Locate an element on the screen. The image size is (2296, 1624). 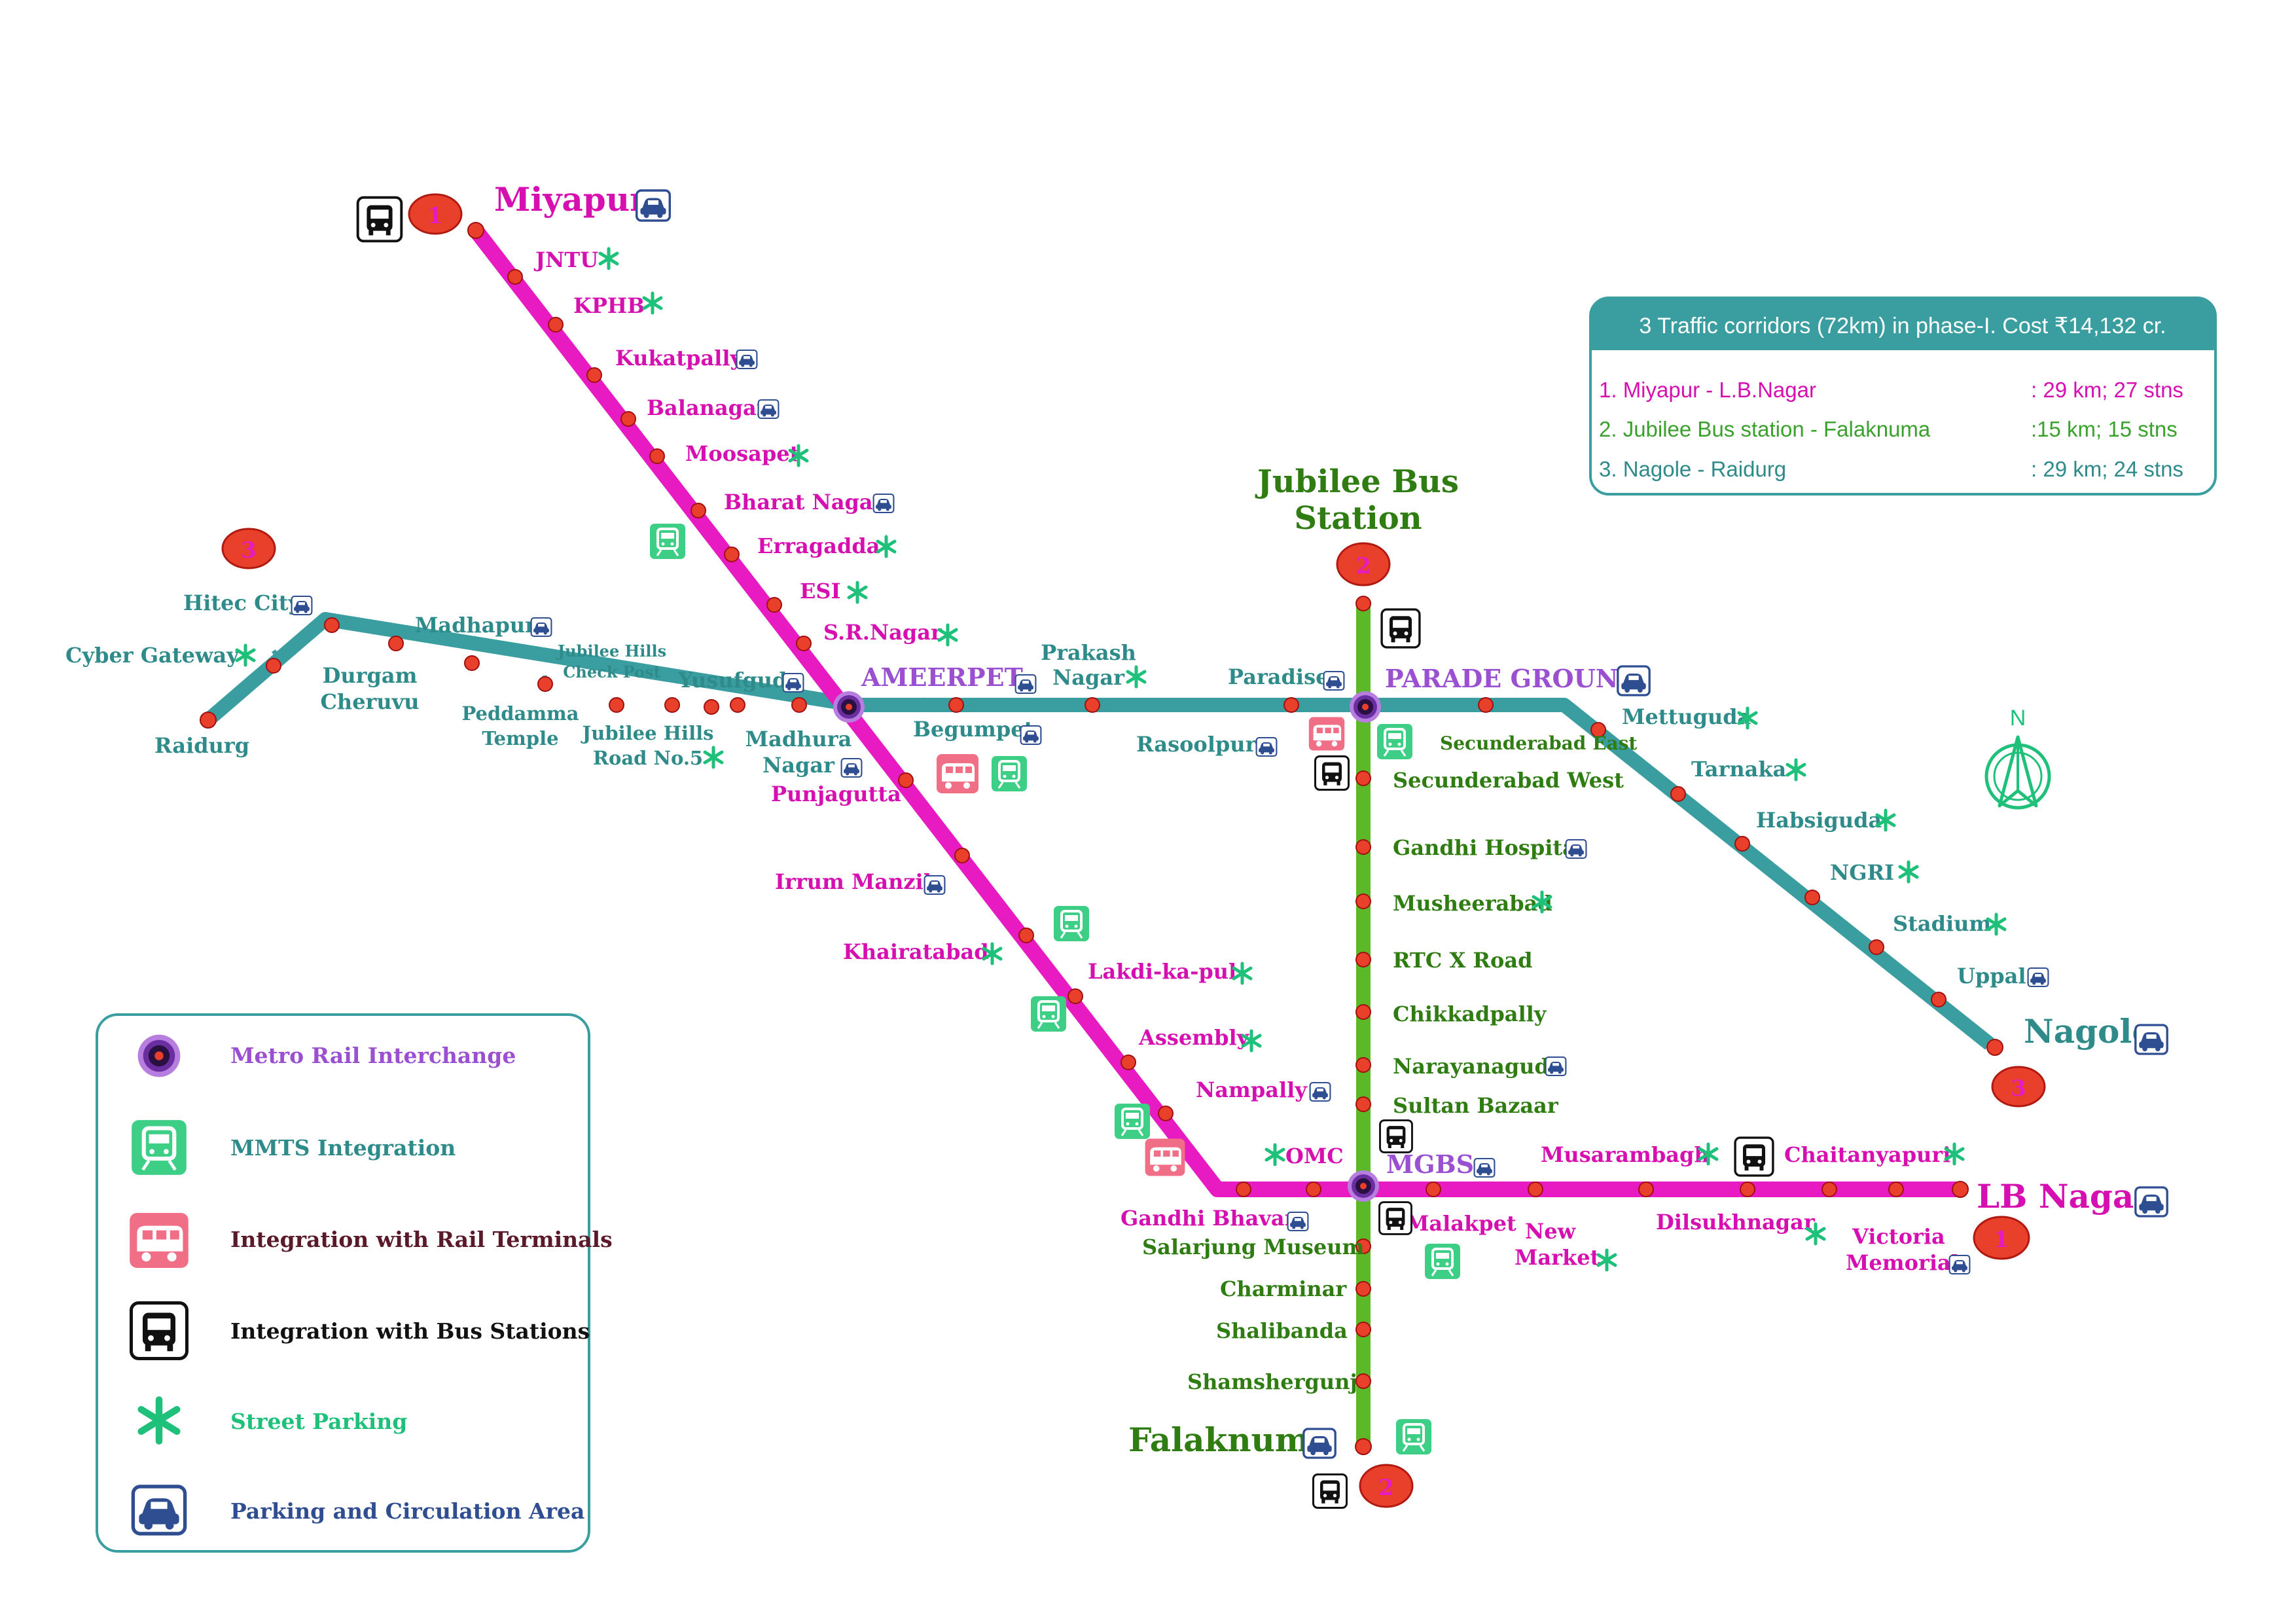
interchange-parade-ground-label: PARADE GROUND is located at coordinates (1512, 678).